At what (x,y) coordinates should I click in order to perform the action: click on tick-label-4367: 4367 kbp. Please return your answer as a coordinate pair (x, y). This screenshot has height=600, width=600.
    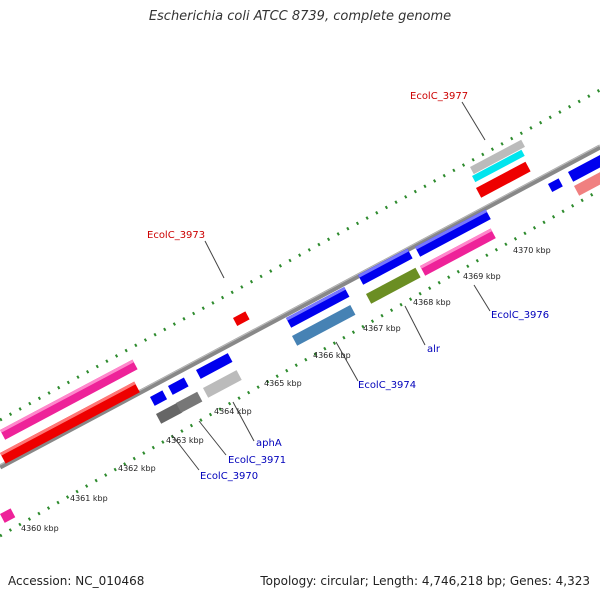
    Looking at the image, I should click on (382, 328).